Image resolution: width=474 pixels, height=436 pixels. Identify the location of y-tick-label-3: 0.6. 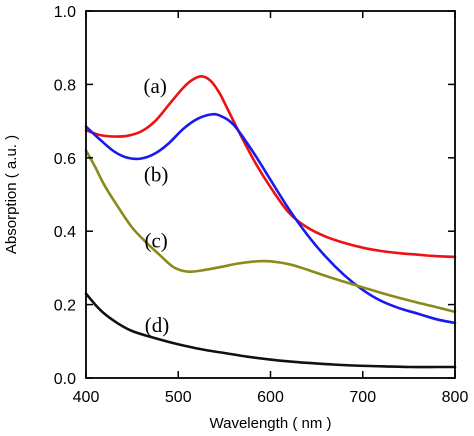
(65, 159).